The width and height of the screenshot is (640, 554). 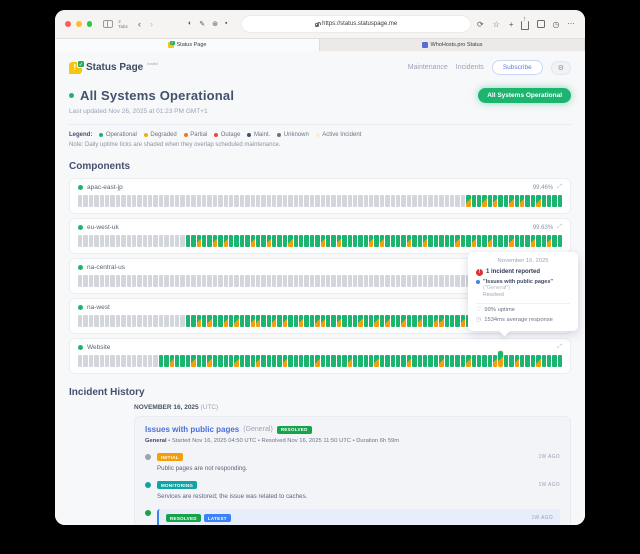 I want to click on settings-extension-icon: ⊛, so click(x=215, y=24).